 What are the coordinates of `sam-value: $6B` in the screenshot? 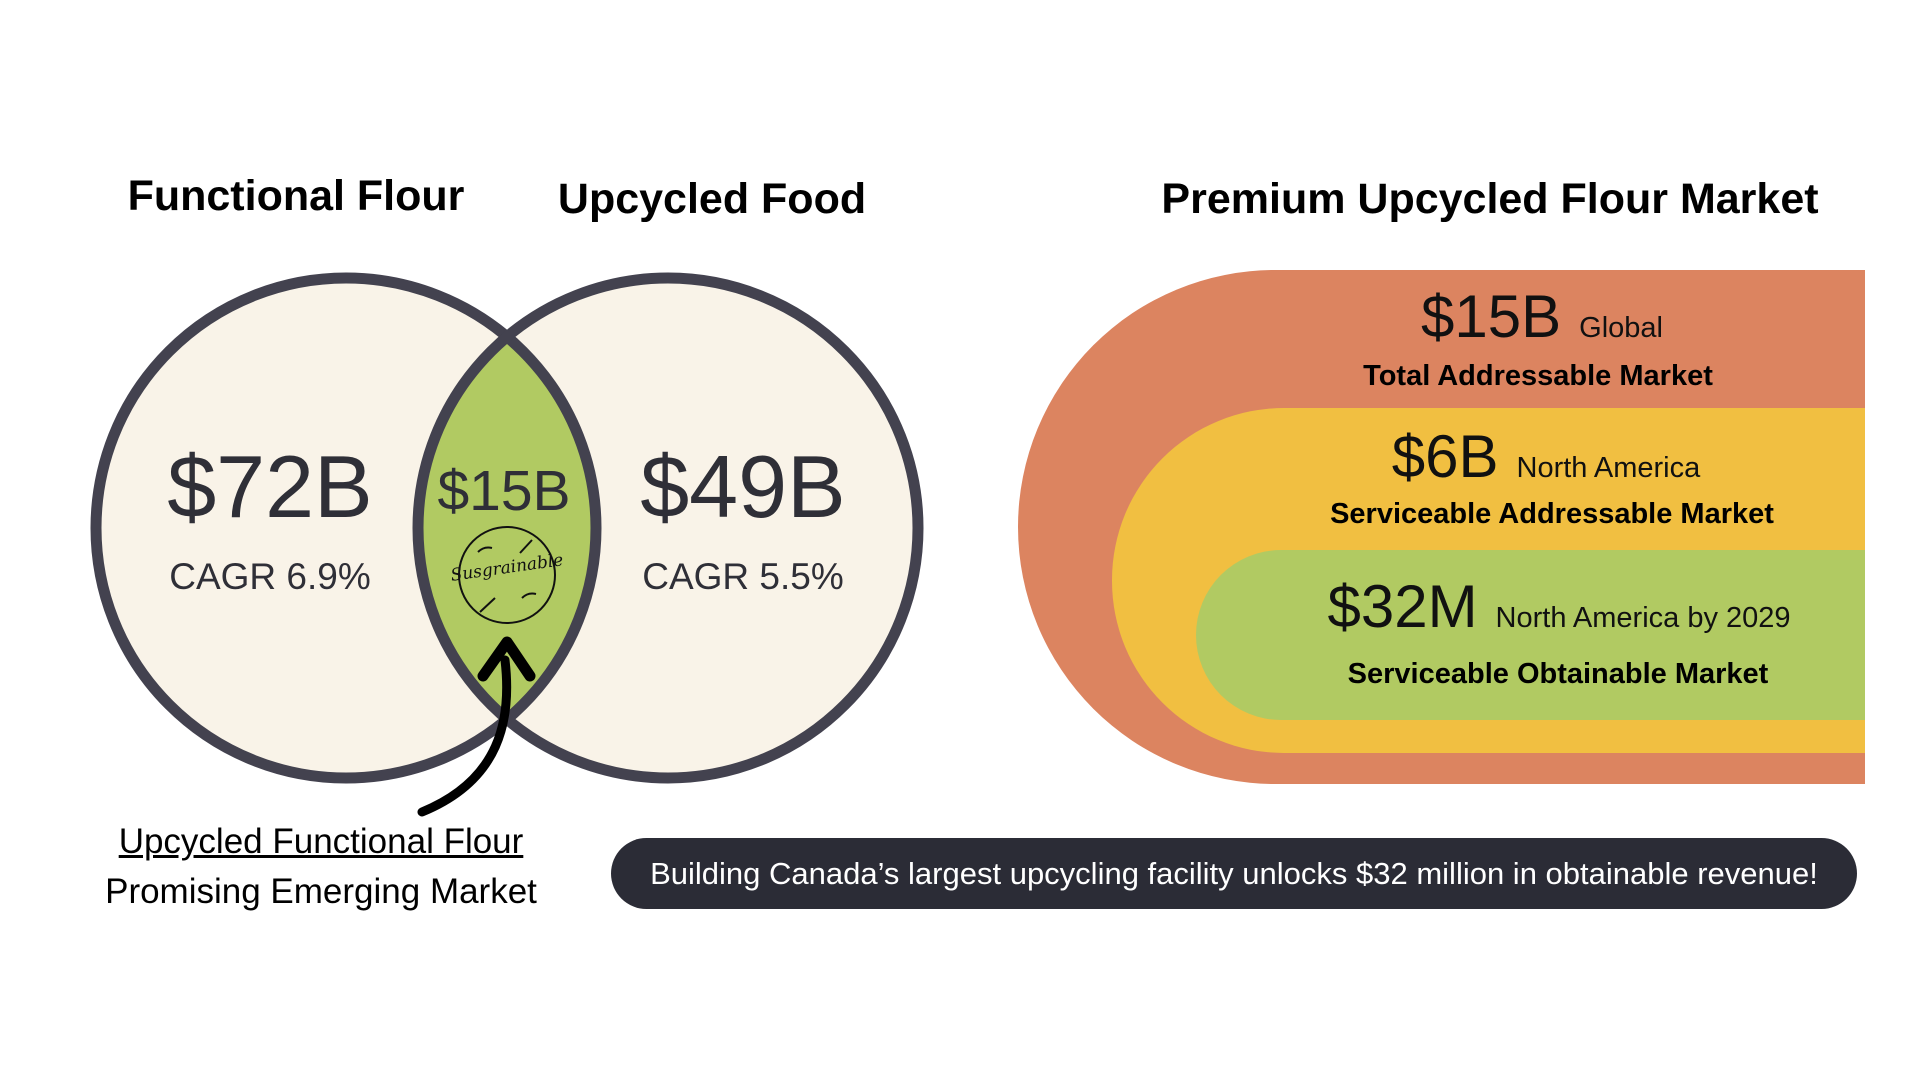 It's located at (1445, 456).